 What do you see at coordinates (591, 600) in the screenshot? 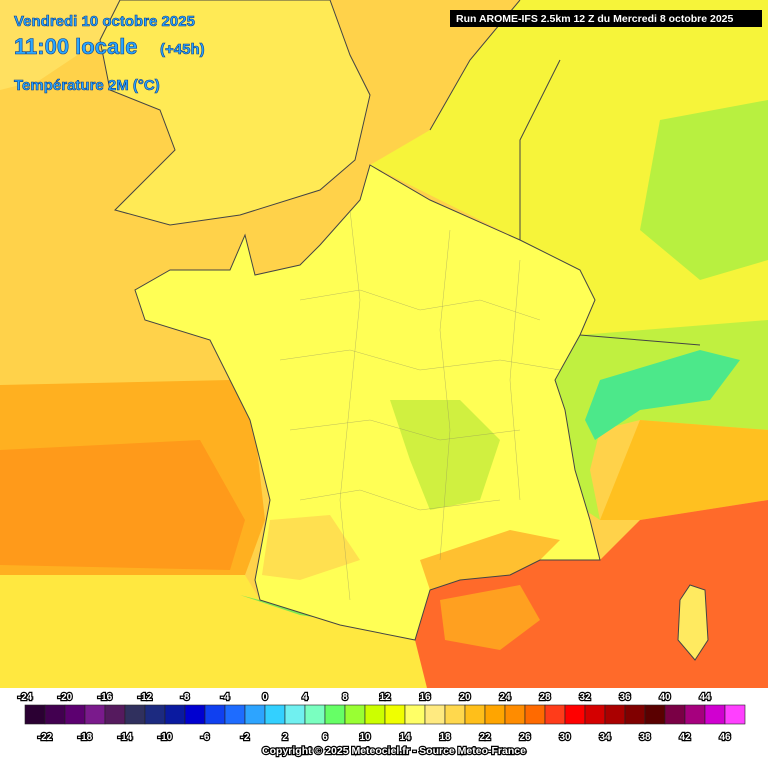
I see `mediterranean` at bounding box center [591, 600].